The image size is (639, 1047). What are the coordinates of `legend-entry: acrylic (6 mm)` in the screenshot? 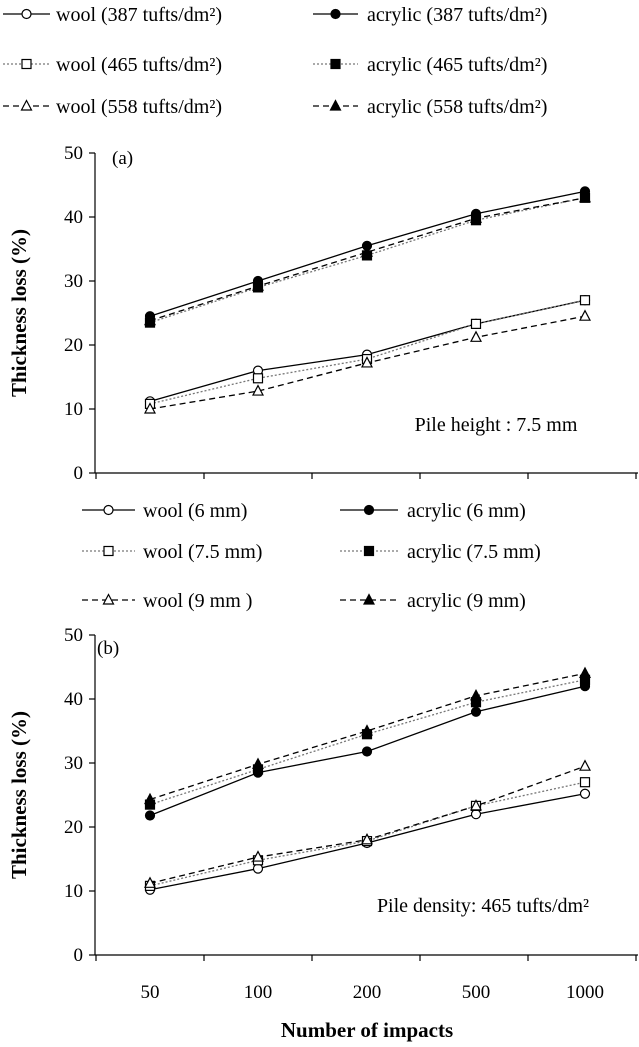 It's located at (433, 511).